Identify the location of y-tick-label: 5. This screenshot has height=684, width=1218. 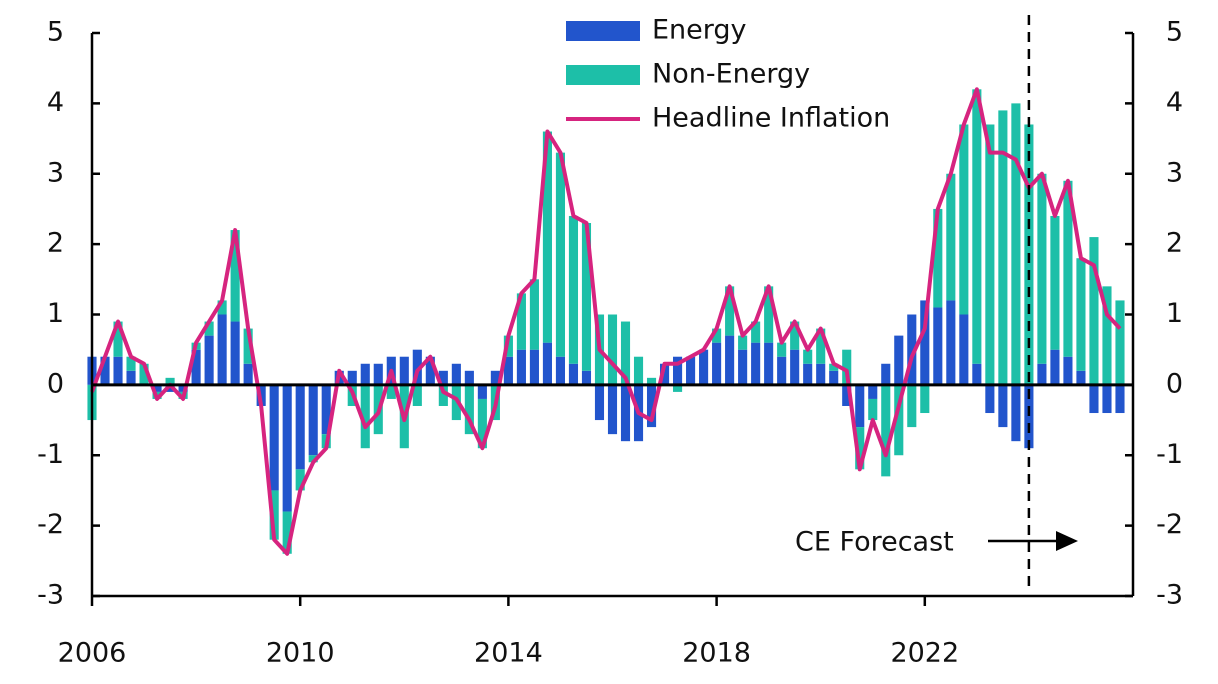
(55, 32).